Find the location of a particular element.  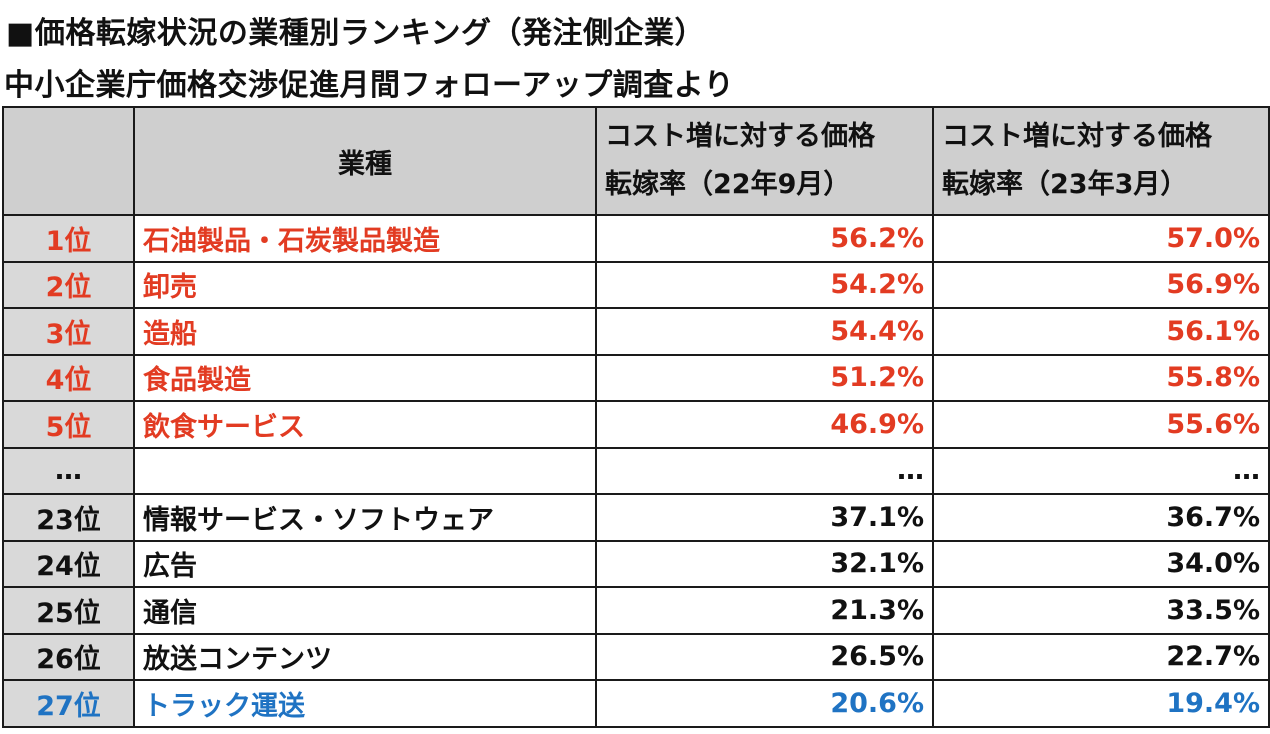

table-row: 2位 卸売 54.2% 56.9% is located at coordinates (636, 284).